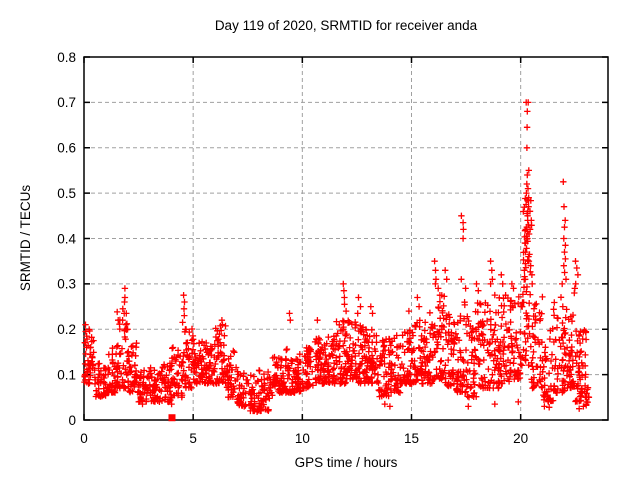 Image resolution: width=640 pixels, height=480 pixels. I want to click on y-tick-label: 0.6, so click(66, 148).